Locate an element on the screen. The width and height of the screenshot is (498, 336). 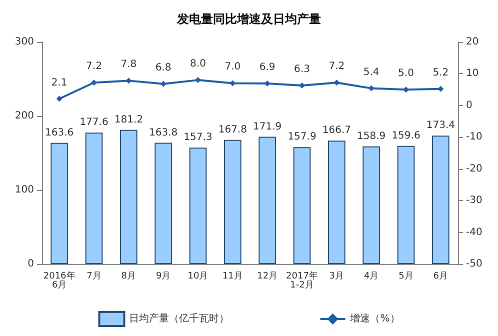
y-tick-label: 100 is located at coordinates (24, 190).